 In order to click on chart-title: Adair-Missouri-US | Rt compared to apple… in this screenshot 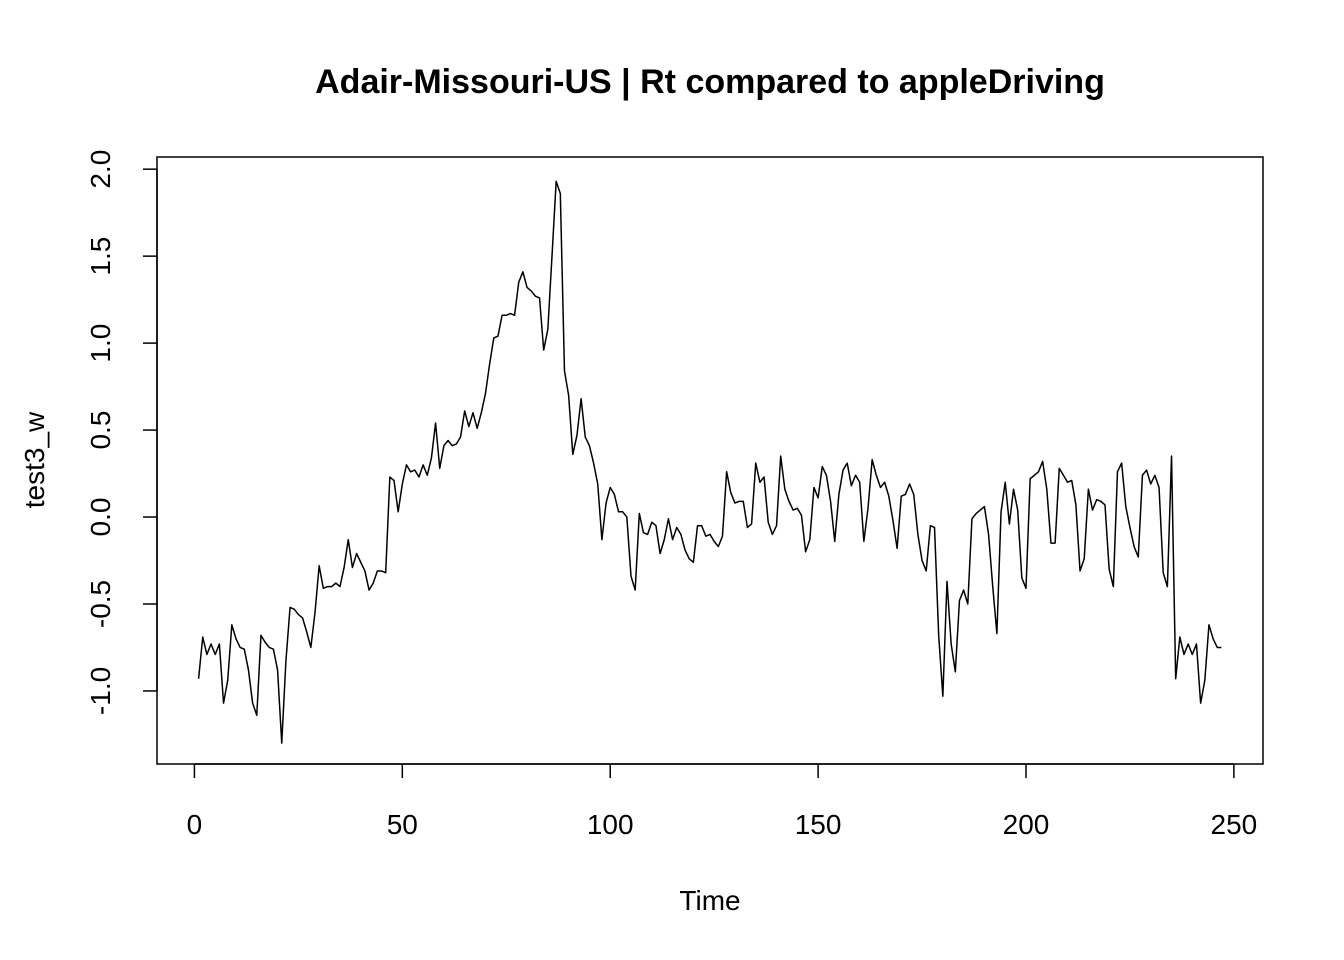, I will do `click(710, 82)`.